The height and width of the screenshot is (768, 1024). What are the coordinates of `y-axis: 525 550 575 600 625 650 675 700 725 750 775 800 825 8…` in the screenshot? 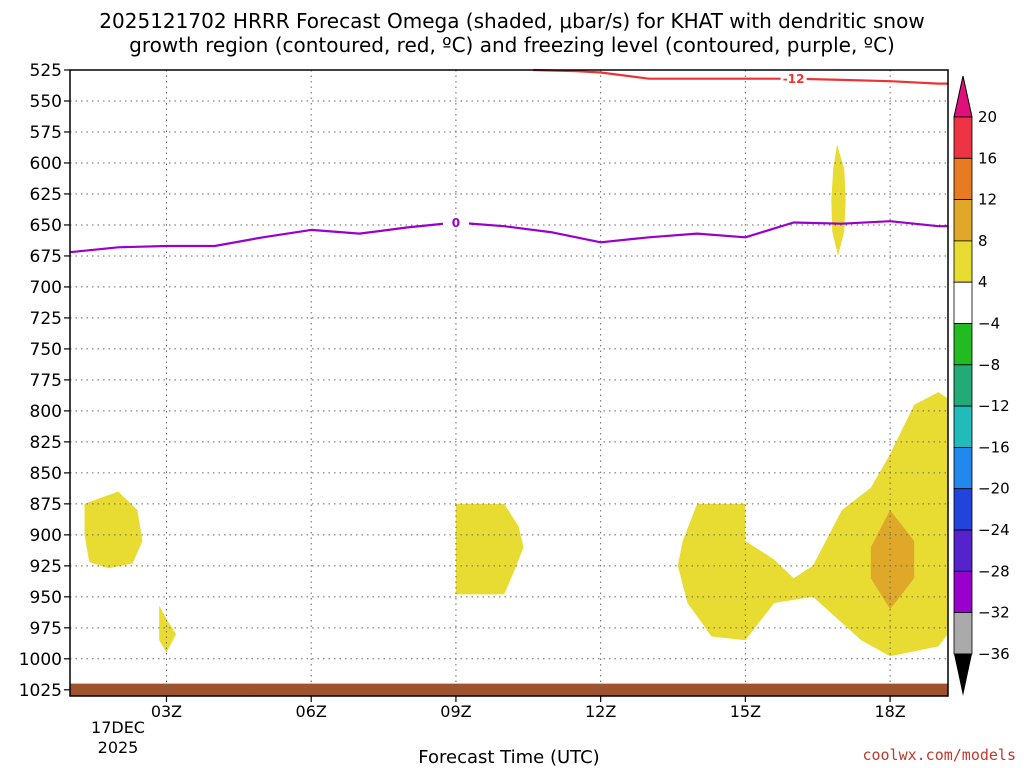 It's located at (44, 381).